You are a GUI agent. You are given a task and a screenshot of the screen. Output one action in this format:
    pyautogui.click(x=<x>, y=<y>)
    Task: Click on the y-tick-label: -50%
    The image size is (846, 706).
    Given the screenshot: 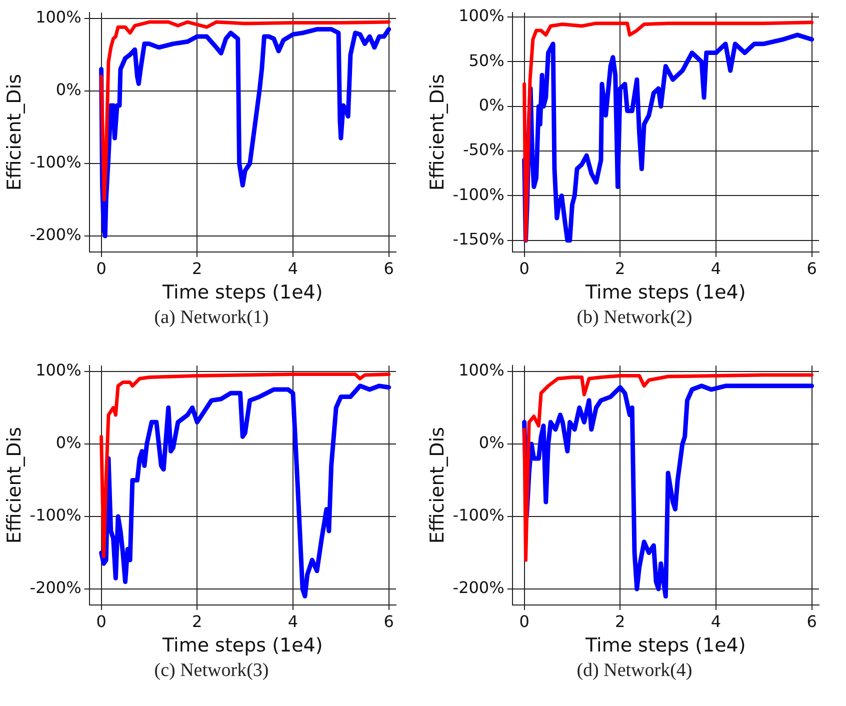 What is the action you would take?
    pyautogui.click(x=483, y=150)
    